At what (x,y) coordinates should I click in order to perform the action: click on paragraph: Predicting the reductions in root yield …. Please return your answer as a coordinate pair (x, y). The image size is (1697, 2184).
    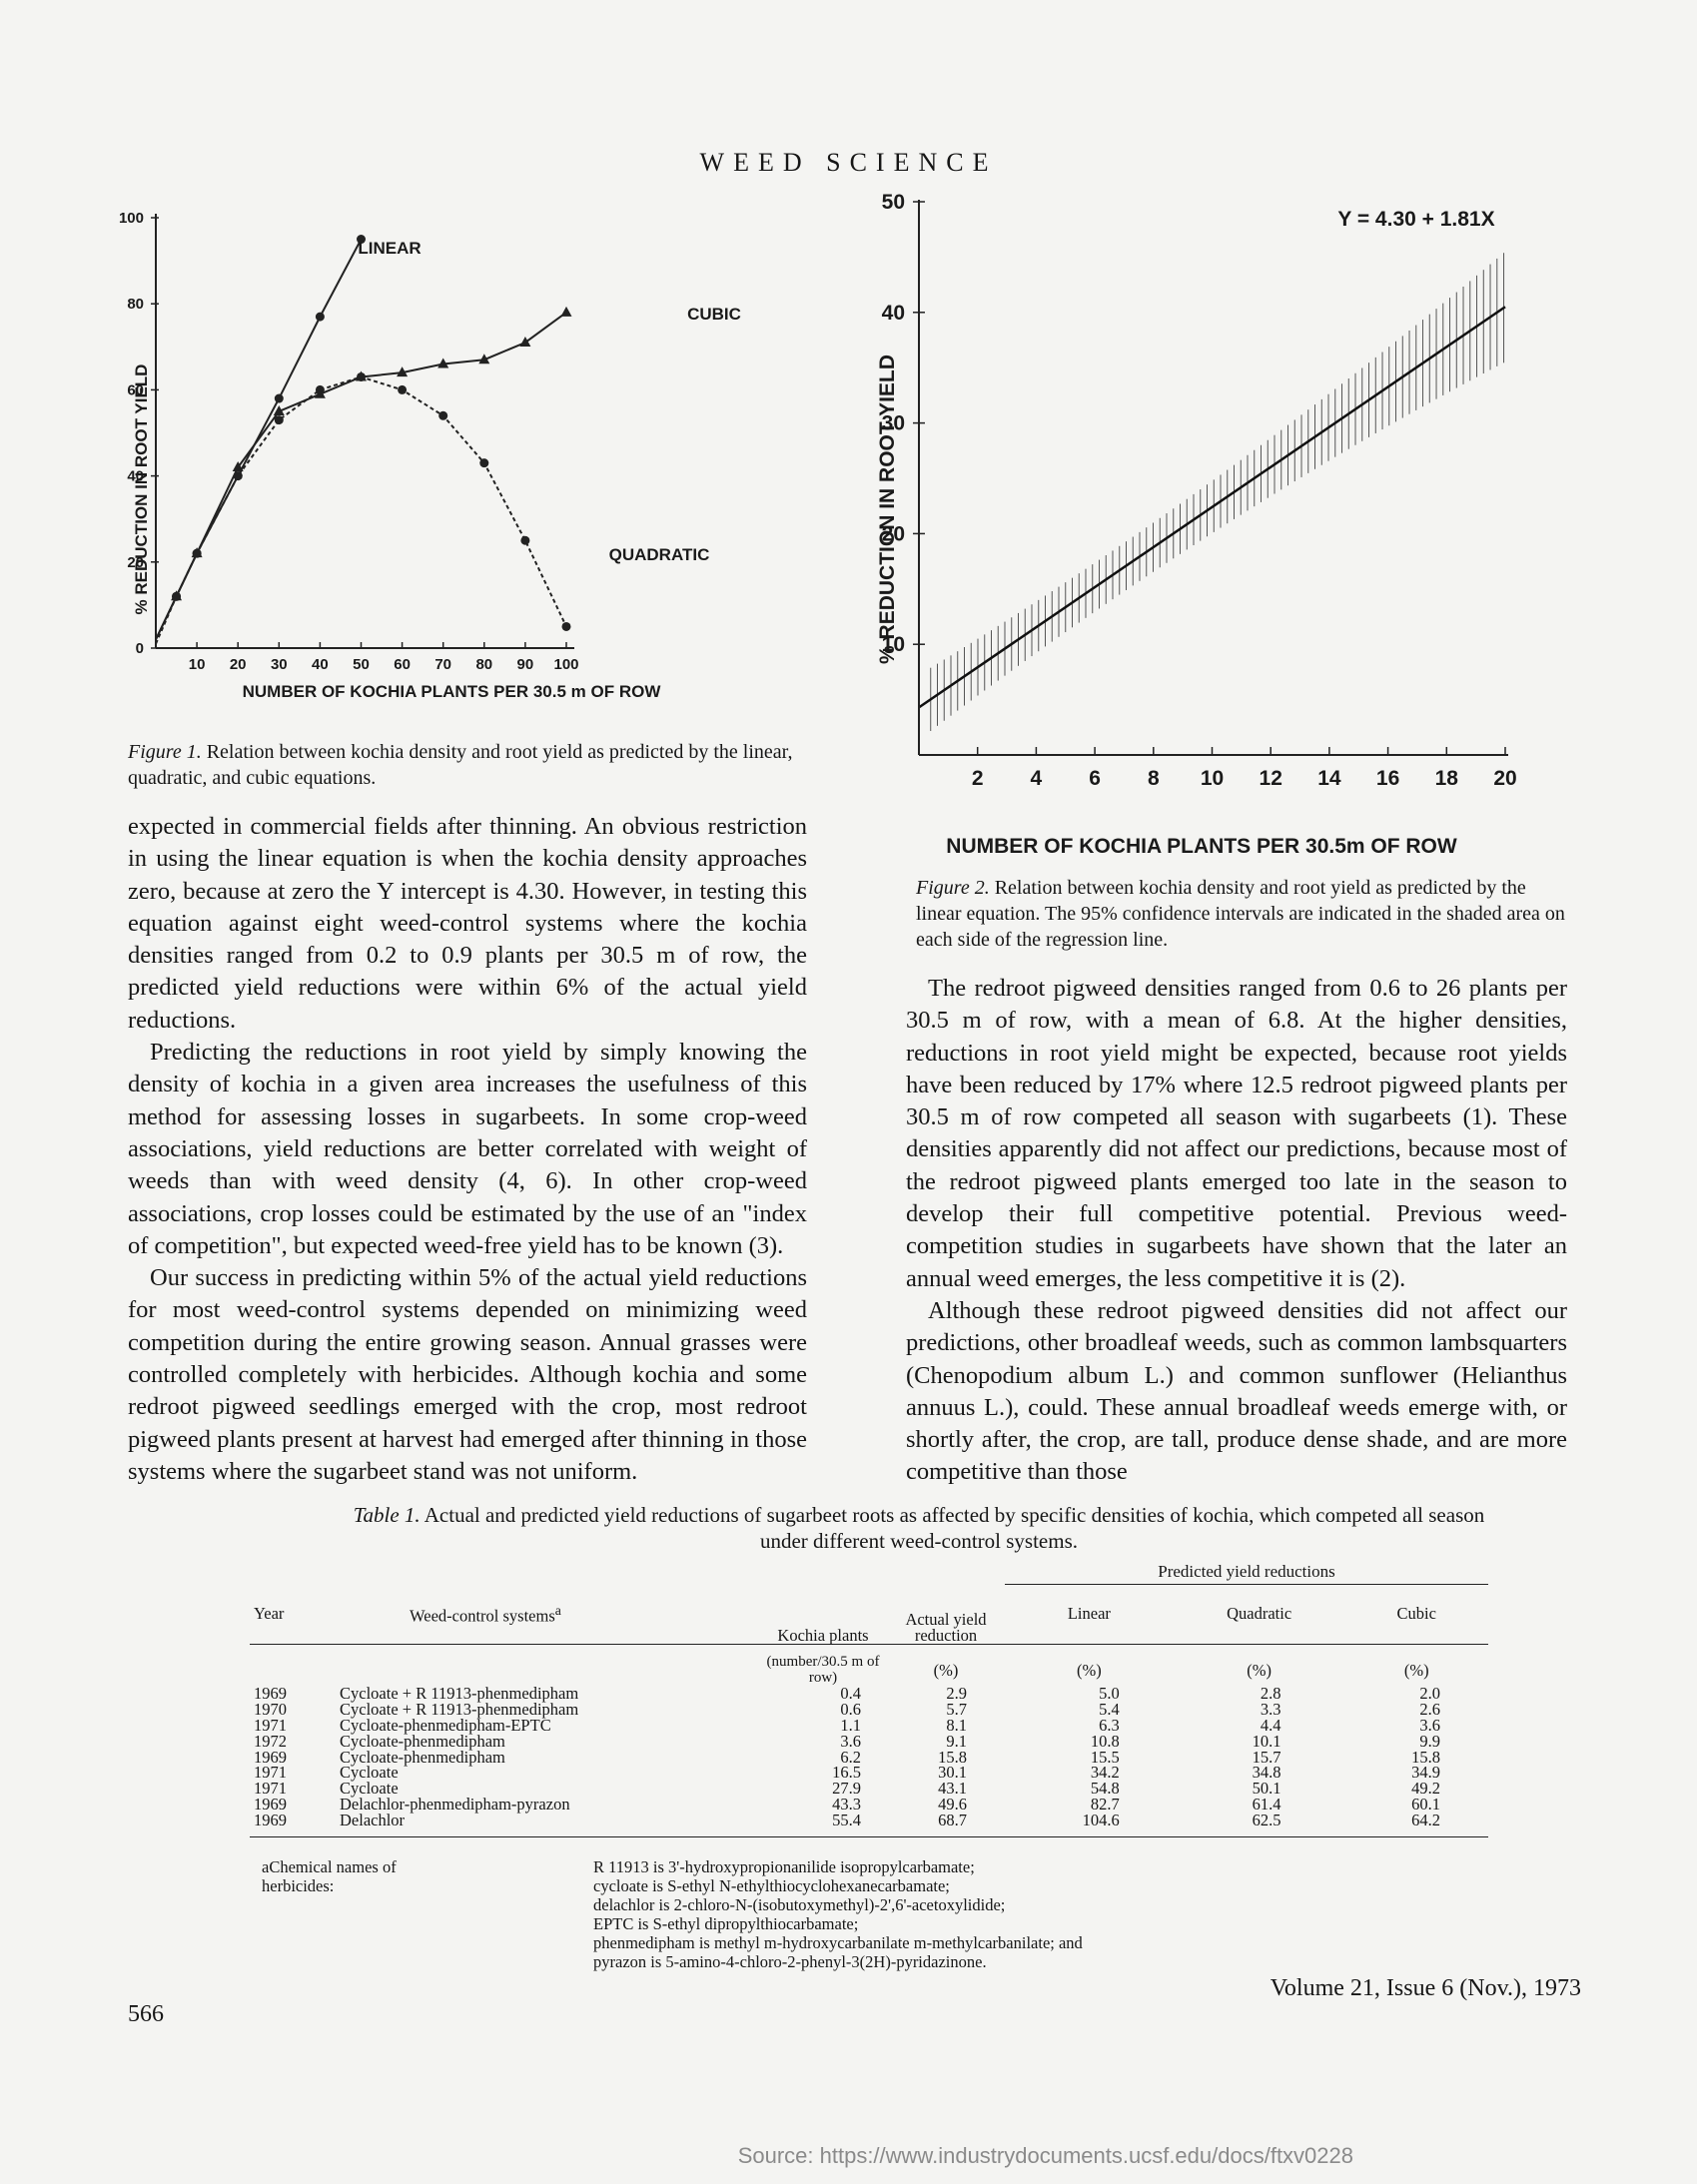
    Looking at the image, I should click on (467, 1149).